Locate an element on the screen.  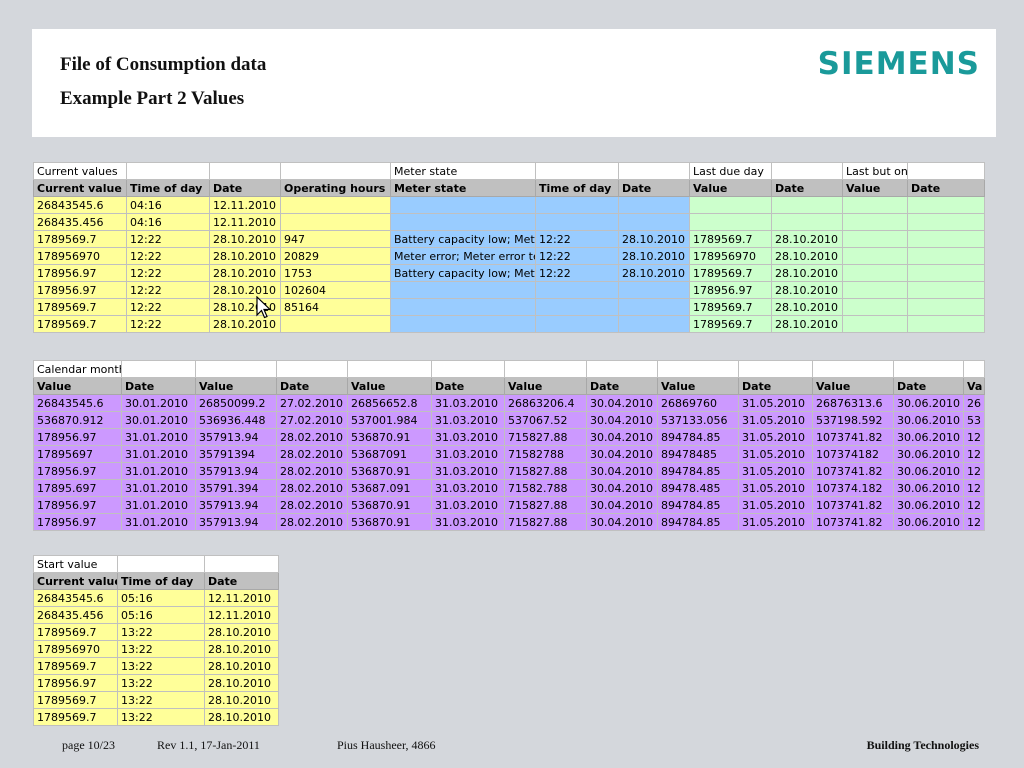
table-cell: 178956970 is located at coordinates (75, 649).